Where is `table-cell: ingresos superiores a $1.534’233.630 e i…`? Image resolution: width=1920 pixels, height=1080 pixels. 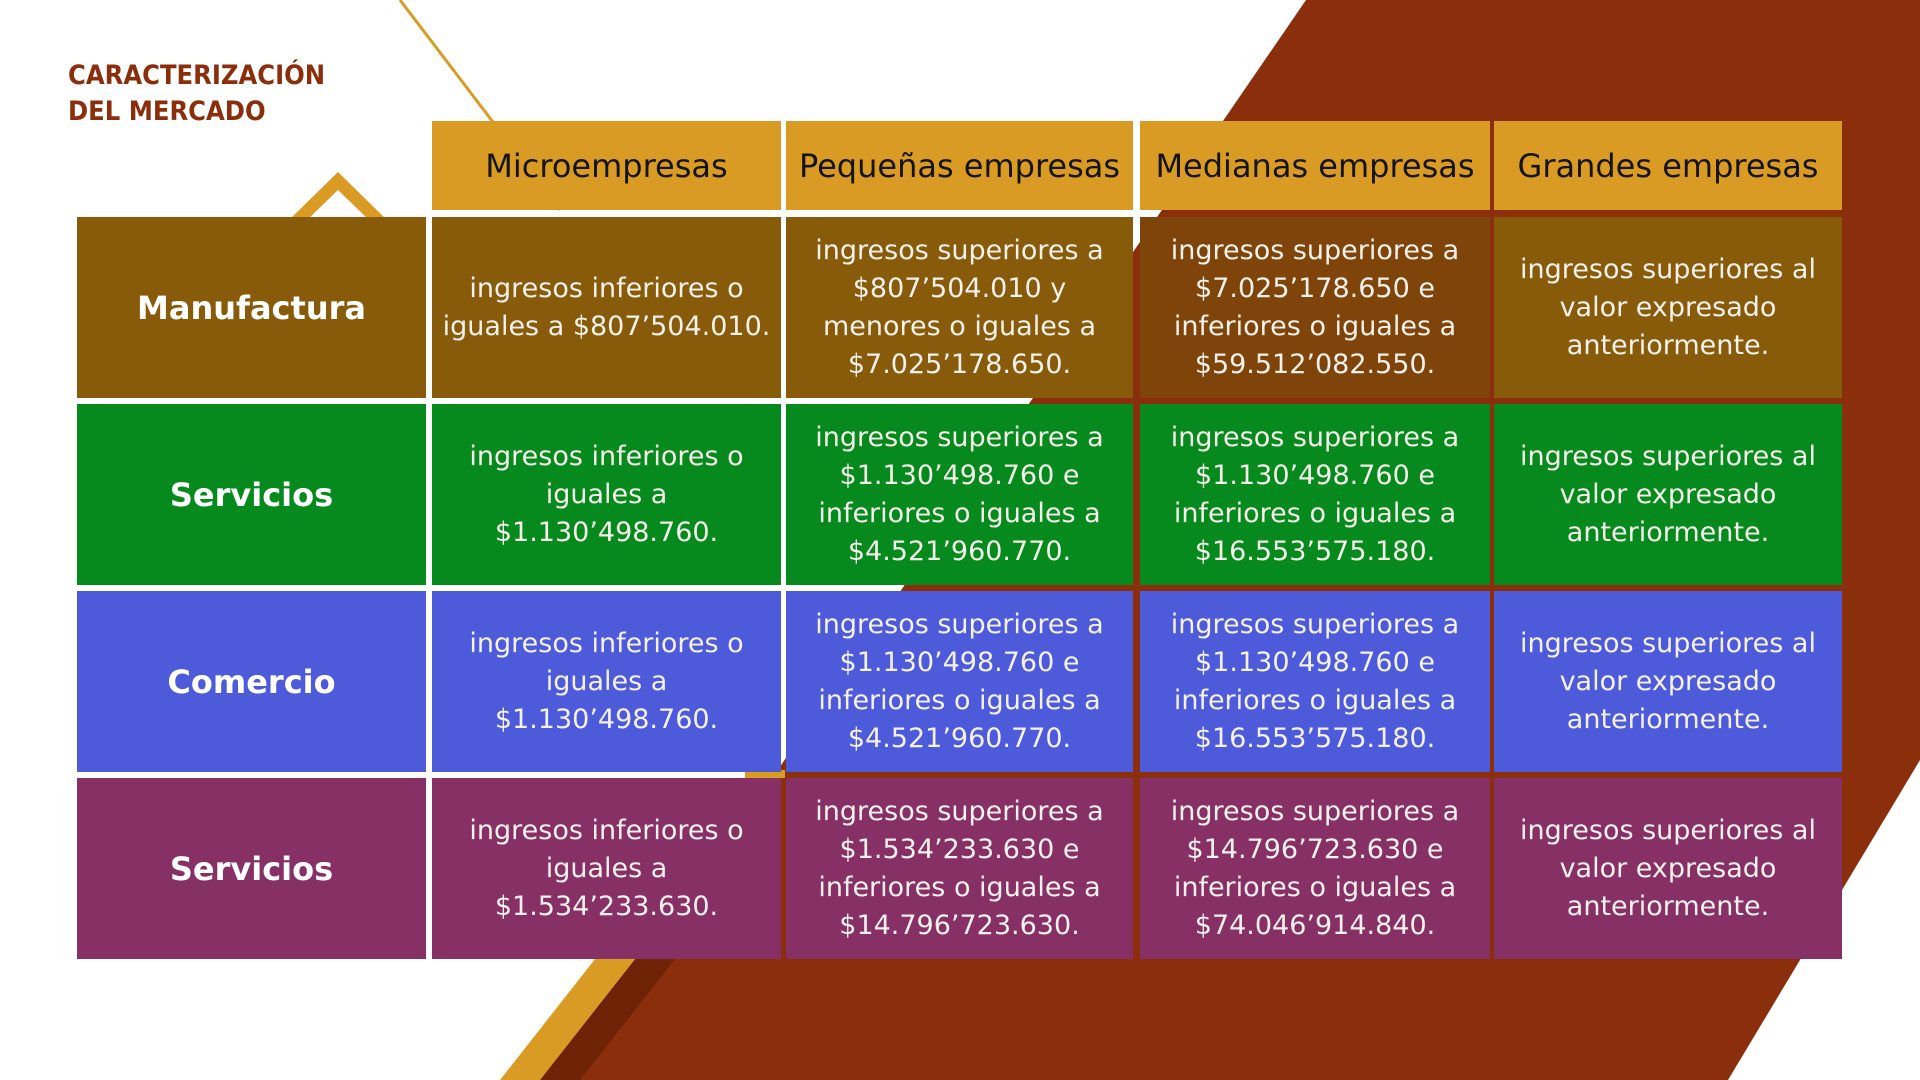 table-cell: ingresos superiores a $1.534’233.630 e i… is located at coordinates (959, 868).